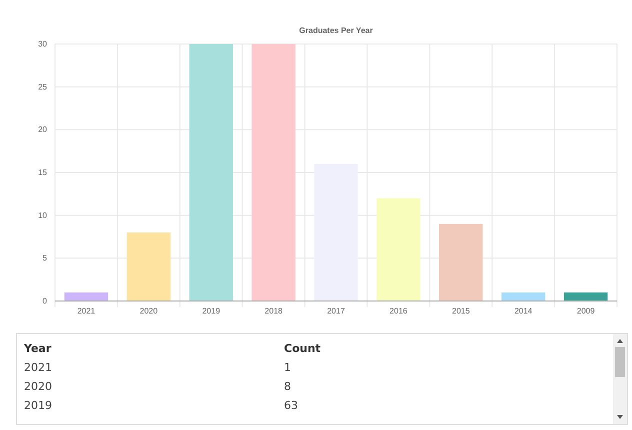  What do you see at coordinates (43, 173) in the screenshot?
I see `y-tick-label: 15` at bounding box center [43, 173].